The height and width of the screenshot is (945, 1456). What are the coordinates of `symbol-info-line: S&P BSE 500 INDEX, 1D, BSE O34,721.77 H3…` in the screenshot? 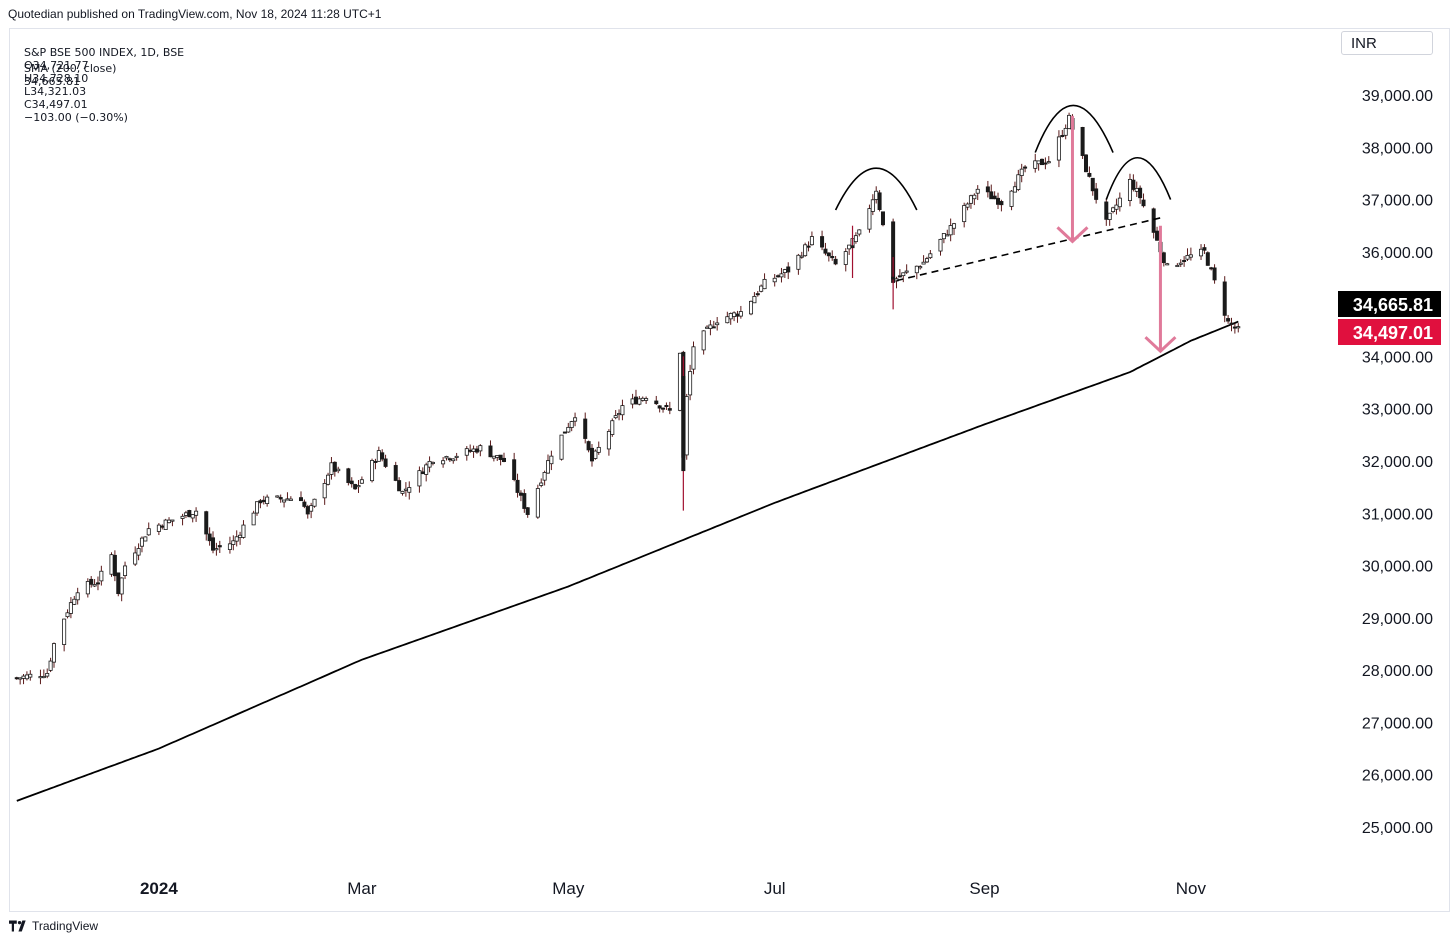 It's located at (102, 78).